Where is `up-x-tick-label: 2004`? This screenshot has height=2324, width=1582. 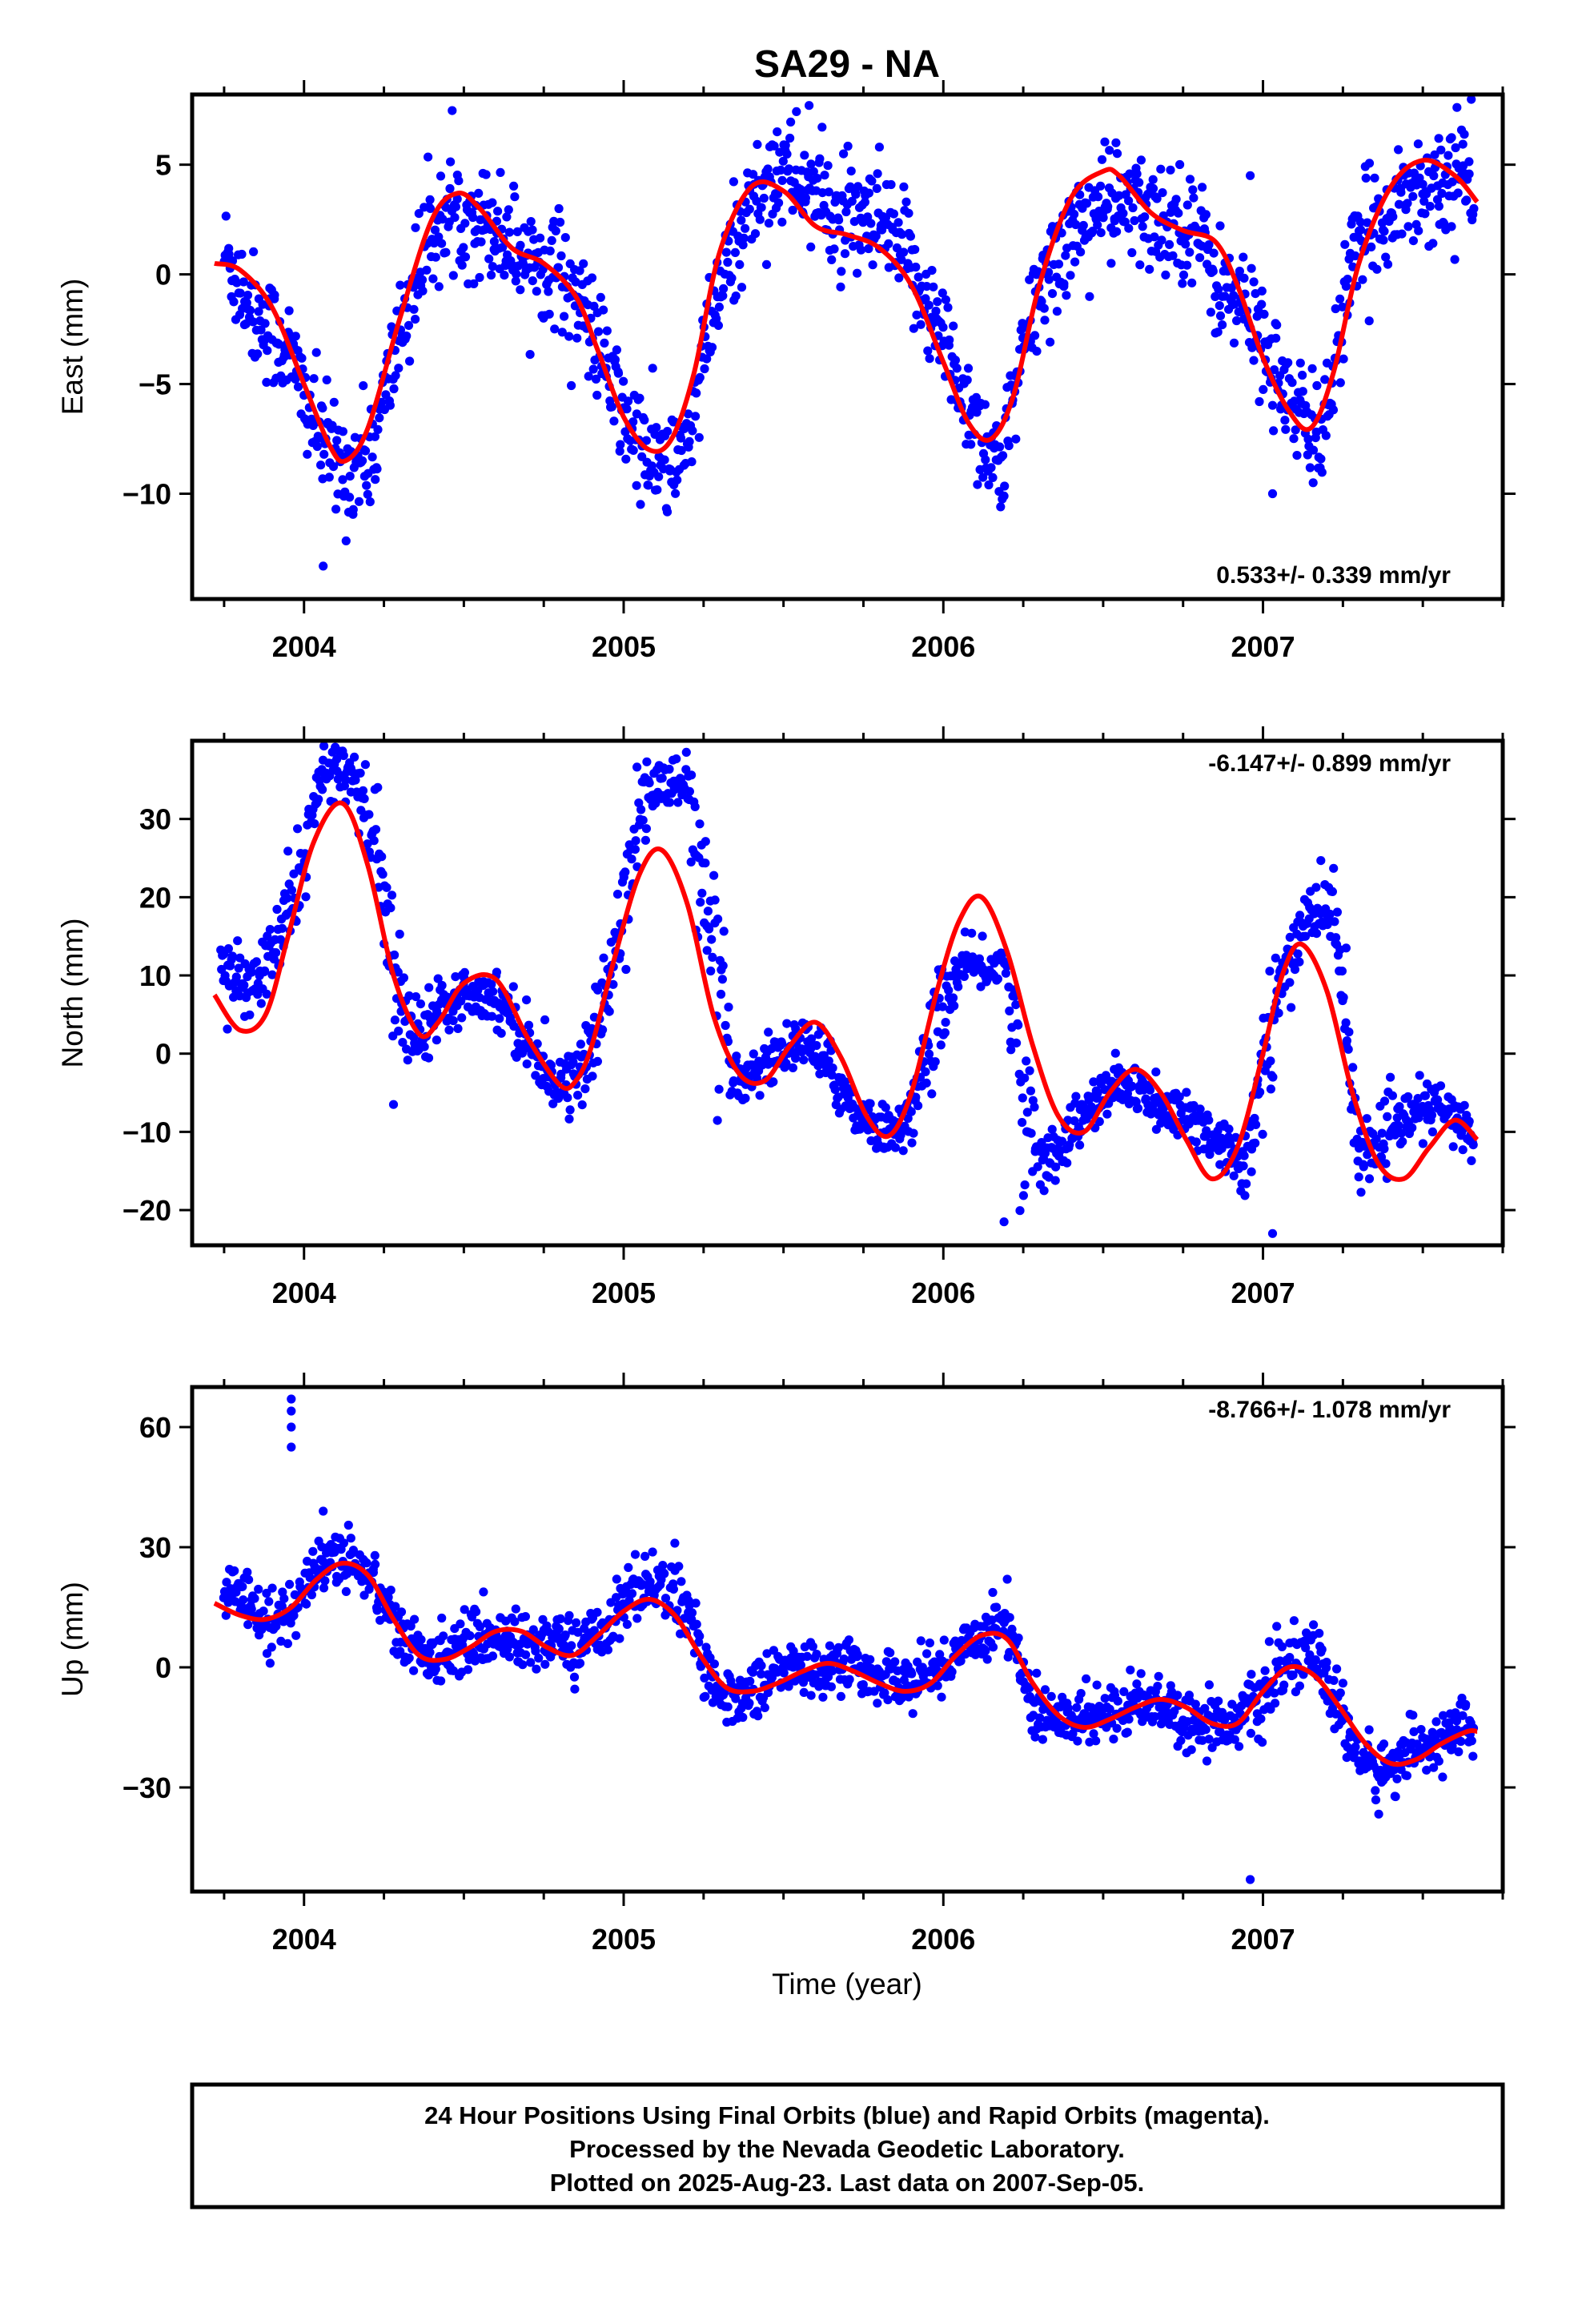 up-x-tick-label: 2004 is located at coordinates (304, 1940).